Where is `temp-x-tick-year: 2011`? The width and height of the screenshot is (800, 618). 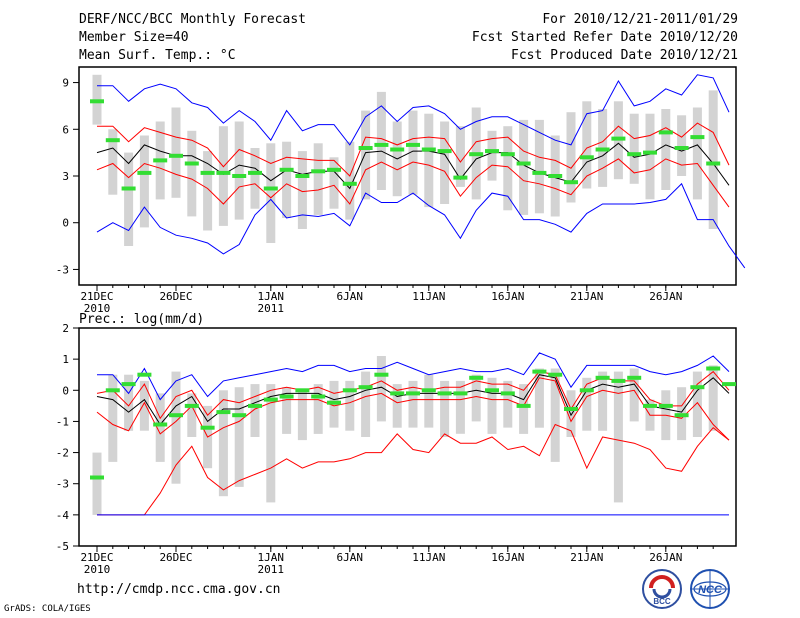
temp-x-tick-year: 2011 is located at coordinates (271, 308).